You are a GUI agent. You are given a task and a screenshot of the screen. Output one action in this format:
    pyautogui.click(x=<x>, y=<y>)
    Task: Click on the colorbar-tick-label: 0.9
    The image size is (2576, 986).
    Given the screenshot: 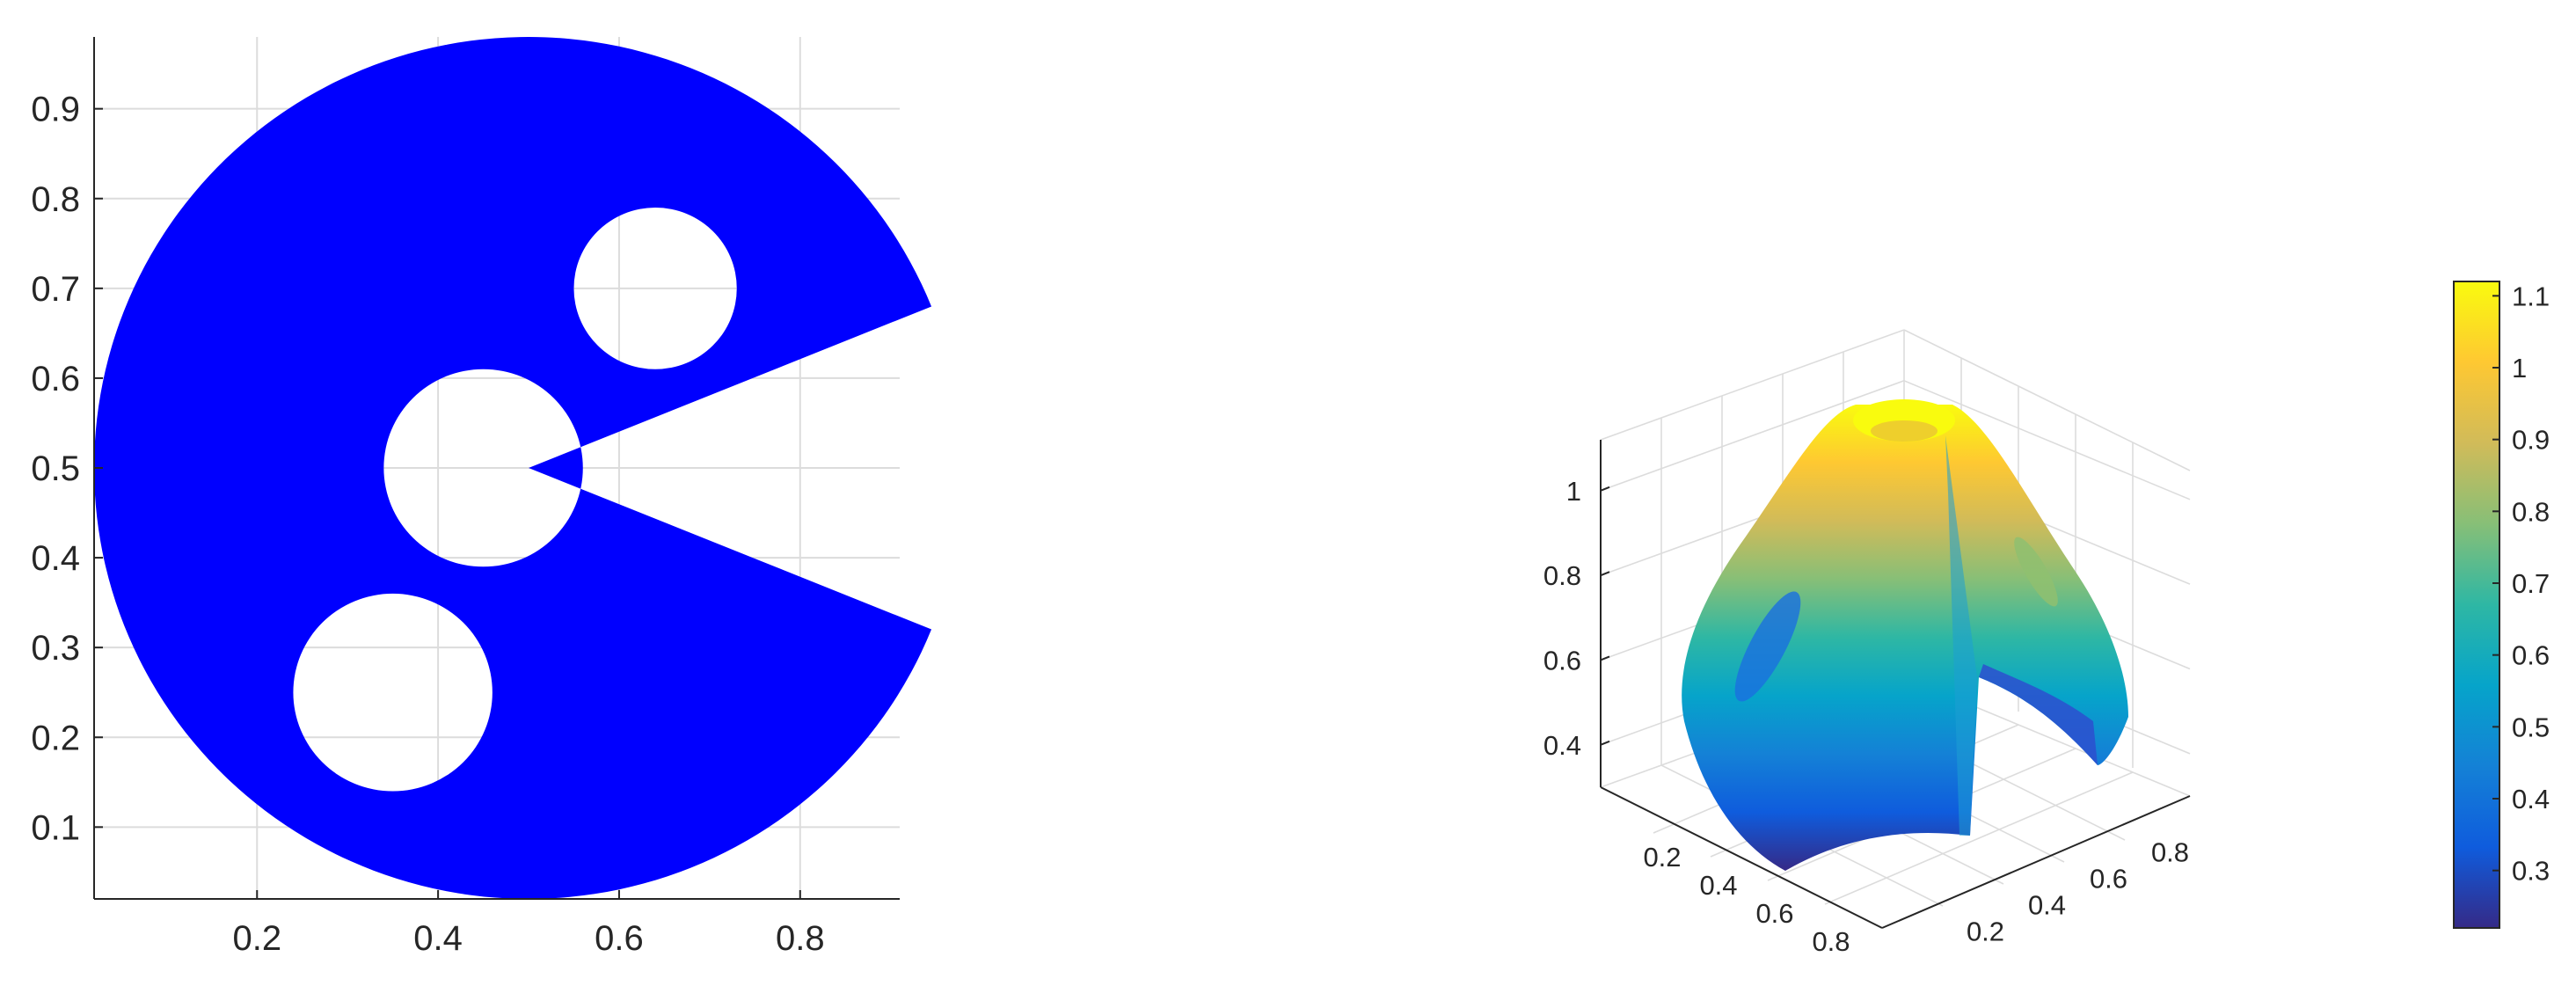 What is the action you would take?
    pyautogui.click(x=2531, y=441)
    